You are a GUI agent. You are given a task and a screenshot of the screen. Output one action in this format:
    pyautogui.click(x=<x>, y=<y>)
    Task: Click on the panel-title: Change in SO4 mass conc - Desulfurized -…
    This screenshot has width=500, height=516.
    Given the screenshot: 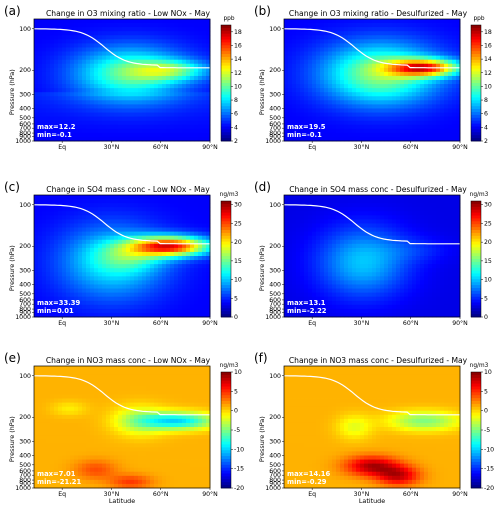 What is the action you would take?
    pyautogui.click(x=378, y=189)
    